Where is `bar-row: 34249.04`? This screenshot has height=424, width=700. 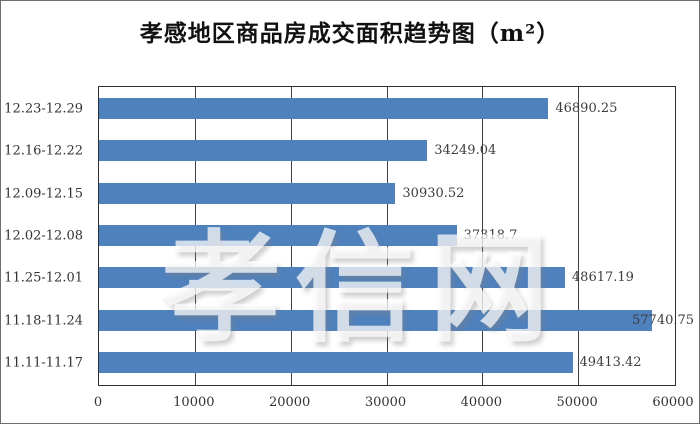 bar-row: 34249.04 is located at coordinates (387, 150).